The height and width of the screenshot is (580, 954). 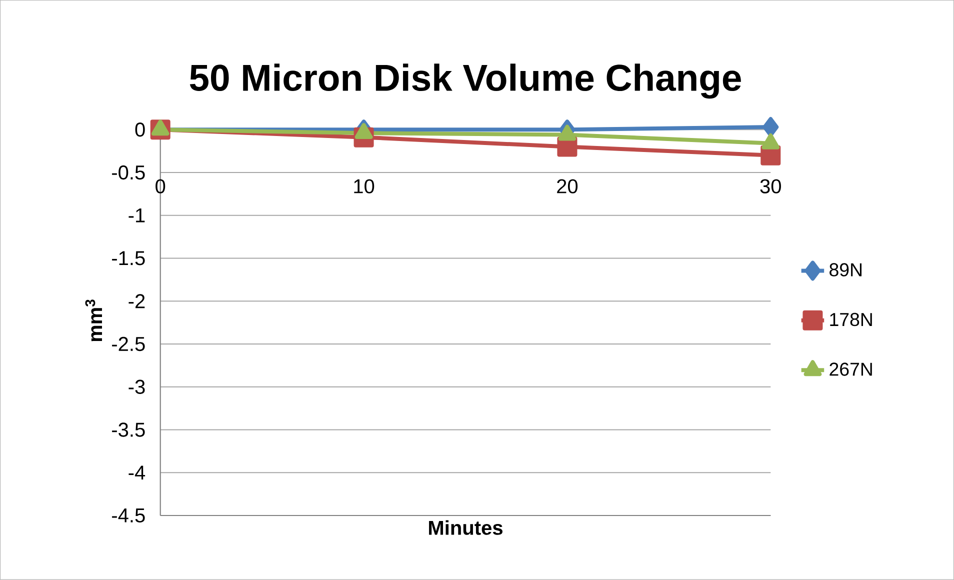 I want to click on y-tick-label: -4, so click(x=137, y=473).